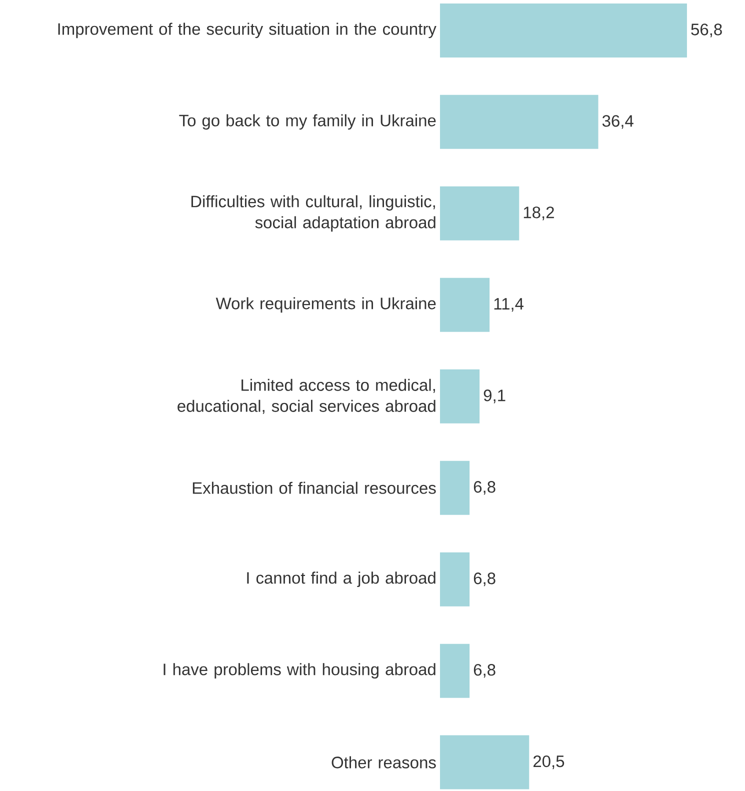 The image size is (745, 791). What do you see at coordinates (326, 305) in the screenshot?
I see `y-tick-label: Work requirements in Ukraine` at bounding box center [326, 305].